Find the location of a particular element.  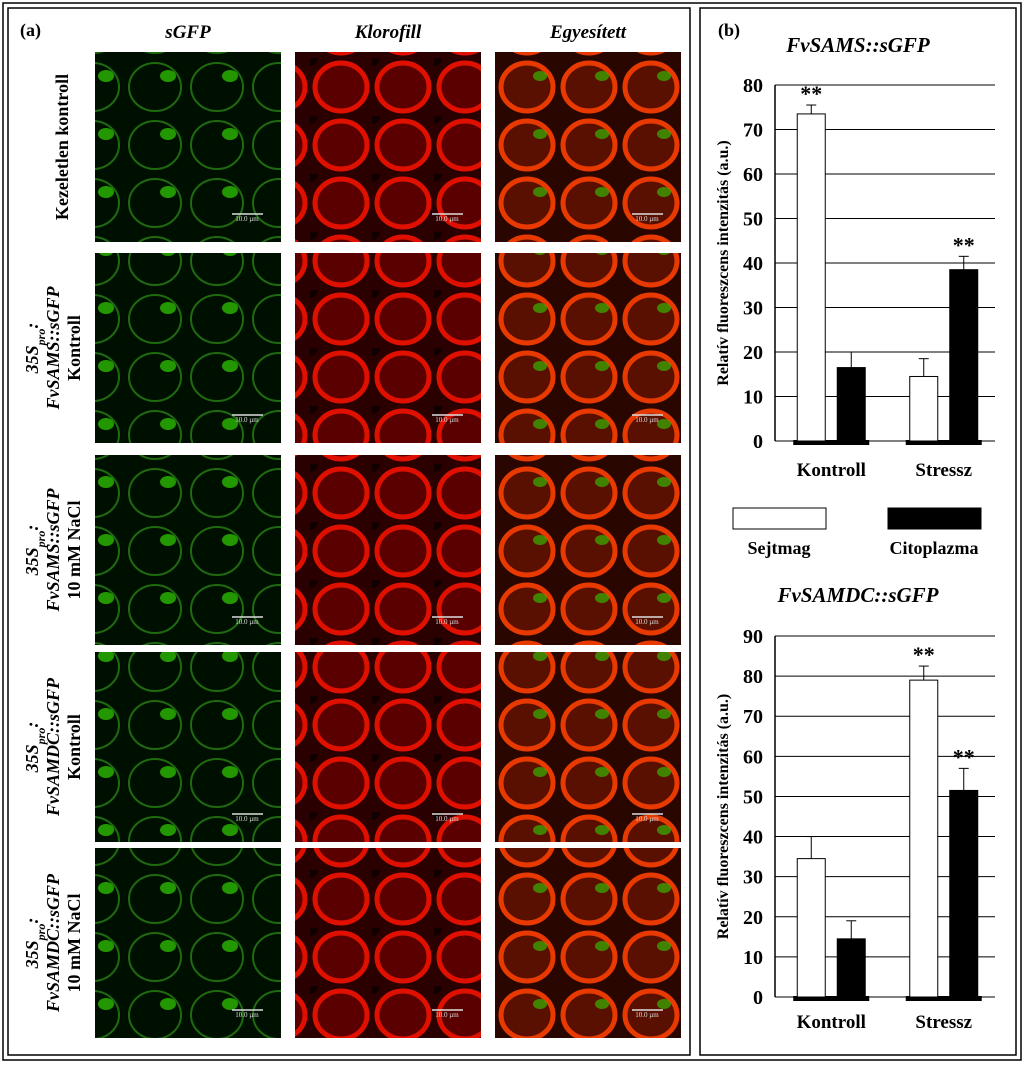

x-tick-label: Kontroll is located at coordinates (831, 470).